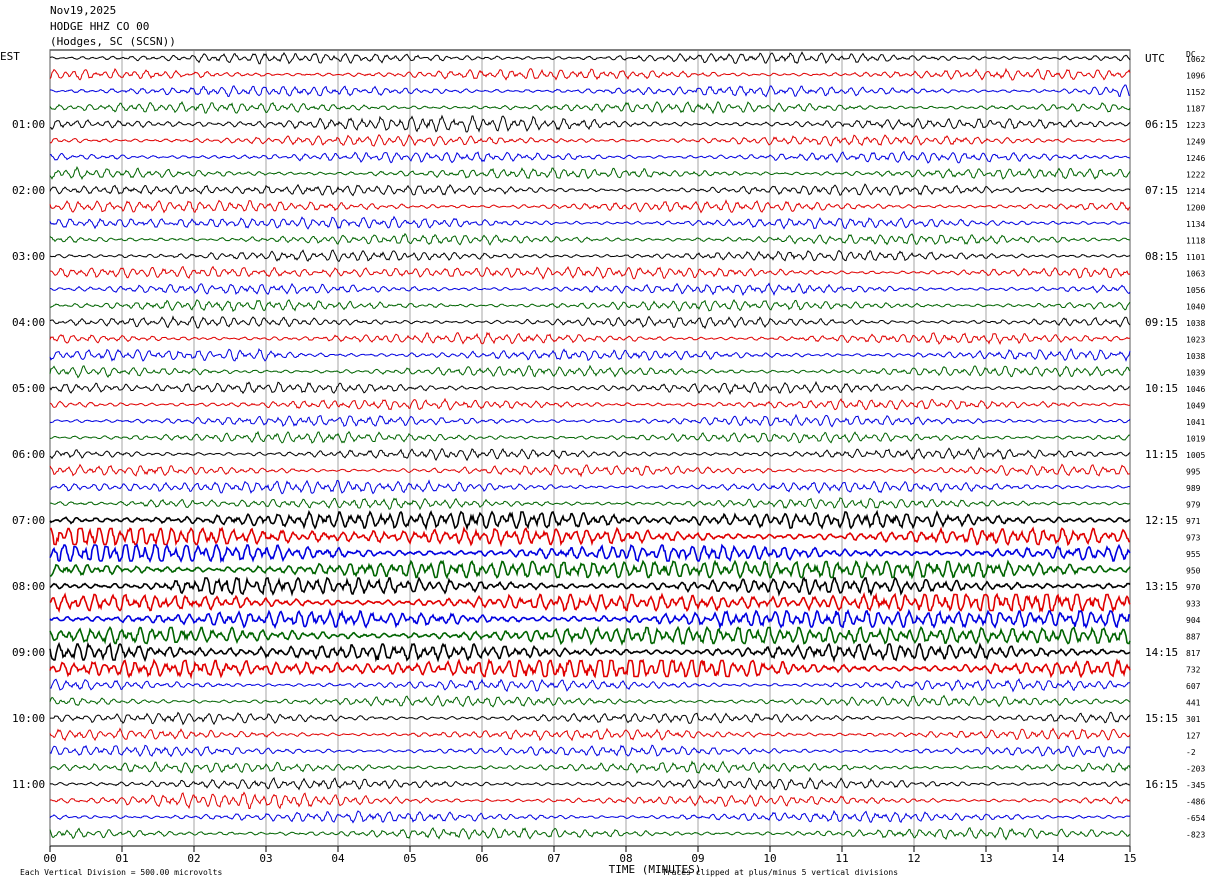  What do you see at coordinates (28, 652) in the screenshot?
I see `left-hour-label: 09:00` at bounding box center [28, 652].